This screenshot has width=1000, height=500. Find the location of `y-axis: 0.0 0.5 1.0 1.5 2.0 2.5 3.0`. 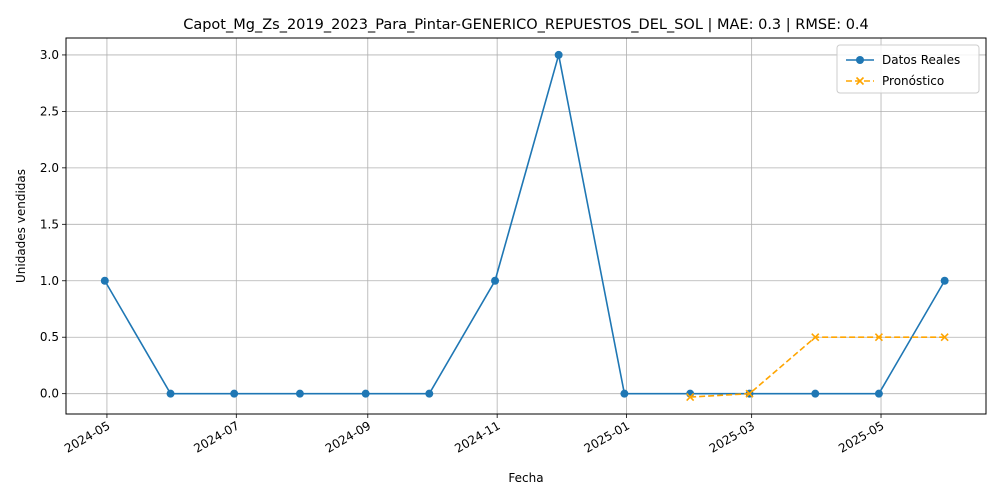

y-axis: 0.0 0.5 1.0 1.5 2.0 2.5 3.0 is located at coordinates (53, 224).